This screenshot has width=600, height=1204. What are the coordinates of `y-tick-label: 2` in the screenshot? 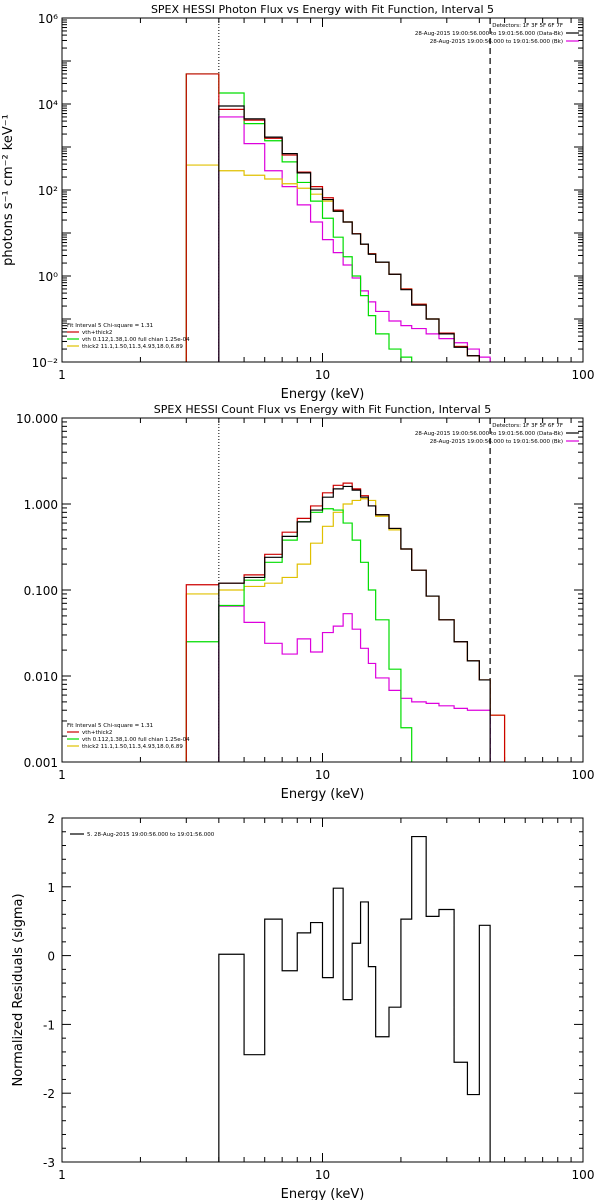 It's located at (51, 819).